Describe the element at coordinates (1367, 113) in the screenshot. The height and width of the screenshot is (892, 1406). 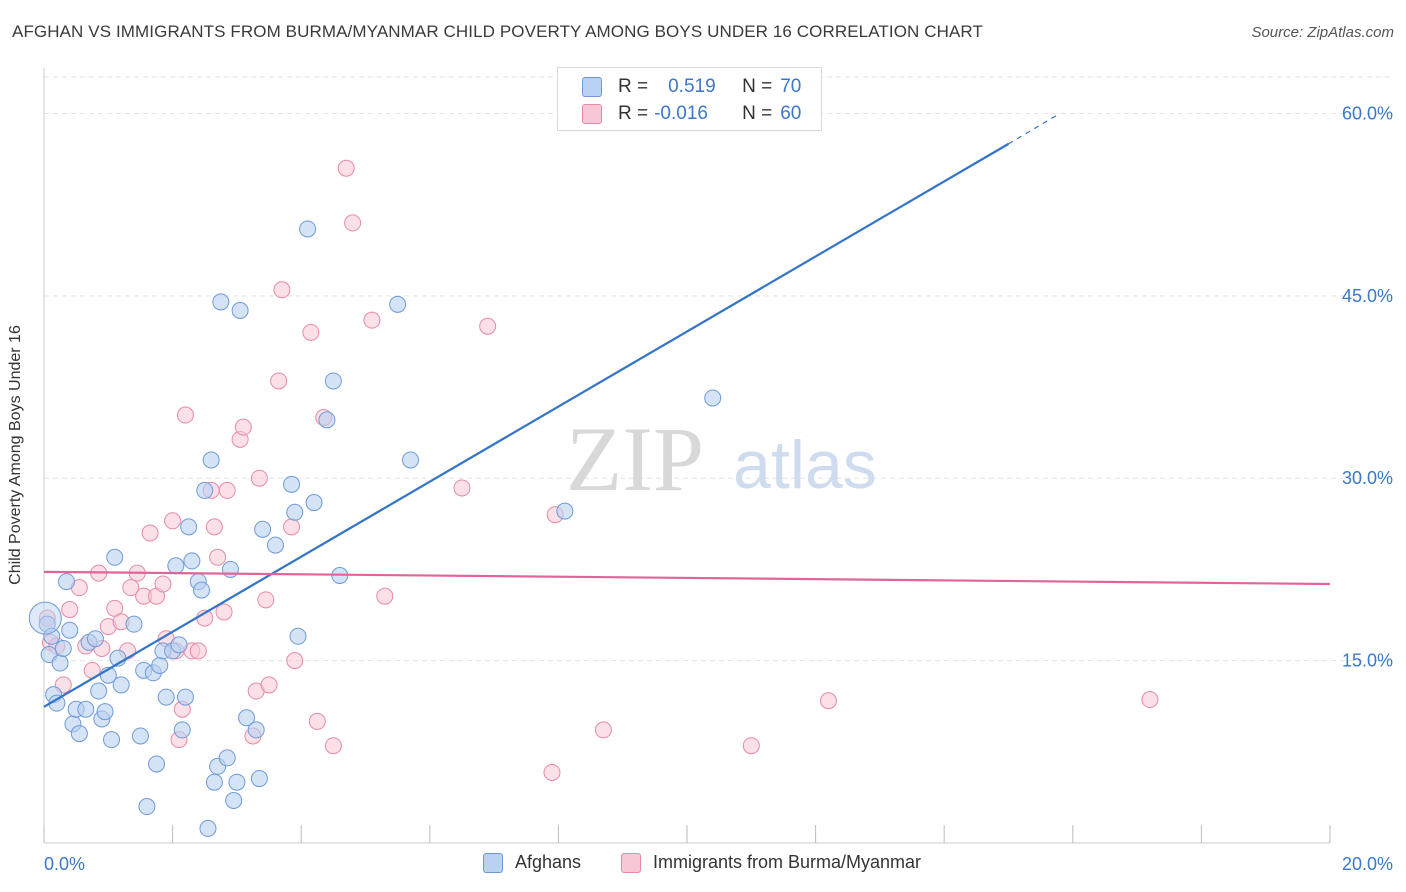
I see `y-tick-label: 60.0%` at that location.